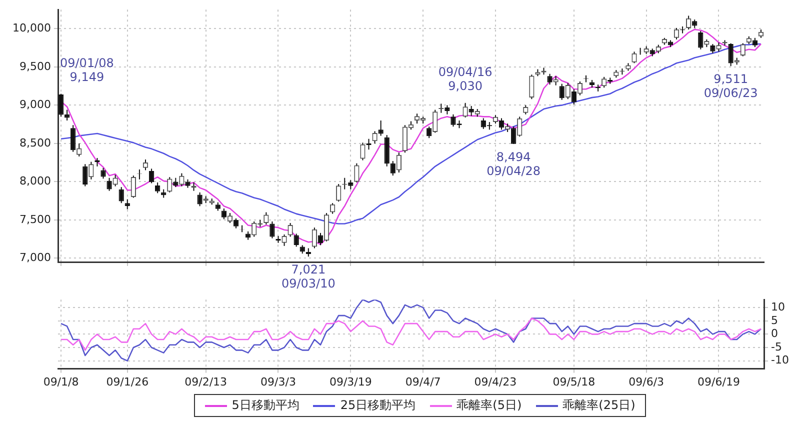 The width and height of the screenshot is (800, 434). I want to click on legend-label: 25日移動平均, so click(378, 405).